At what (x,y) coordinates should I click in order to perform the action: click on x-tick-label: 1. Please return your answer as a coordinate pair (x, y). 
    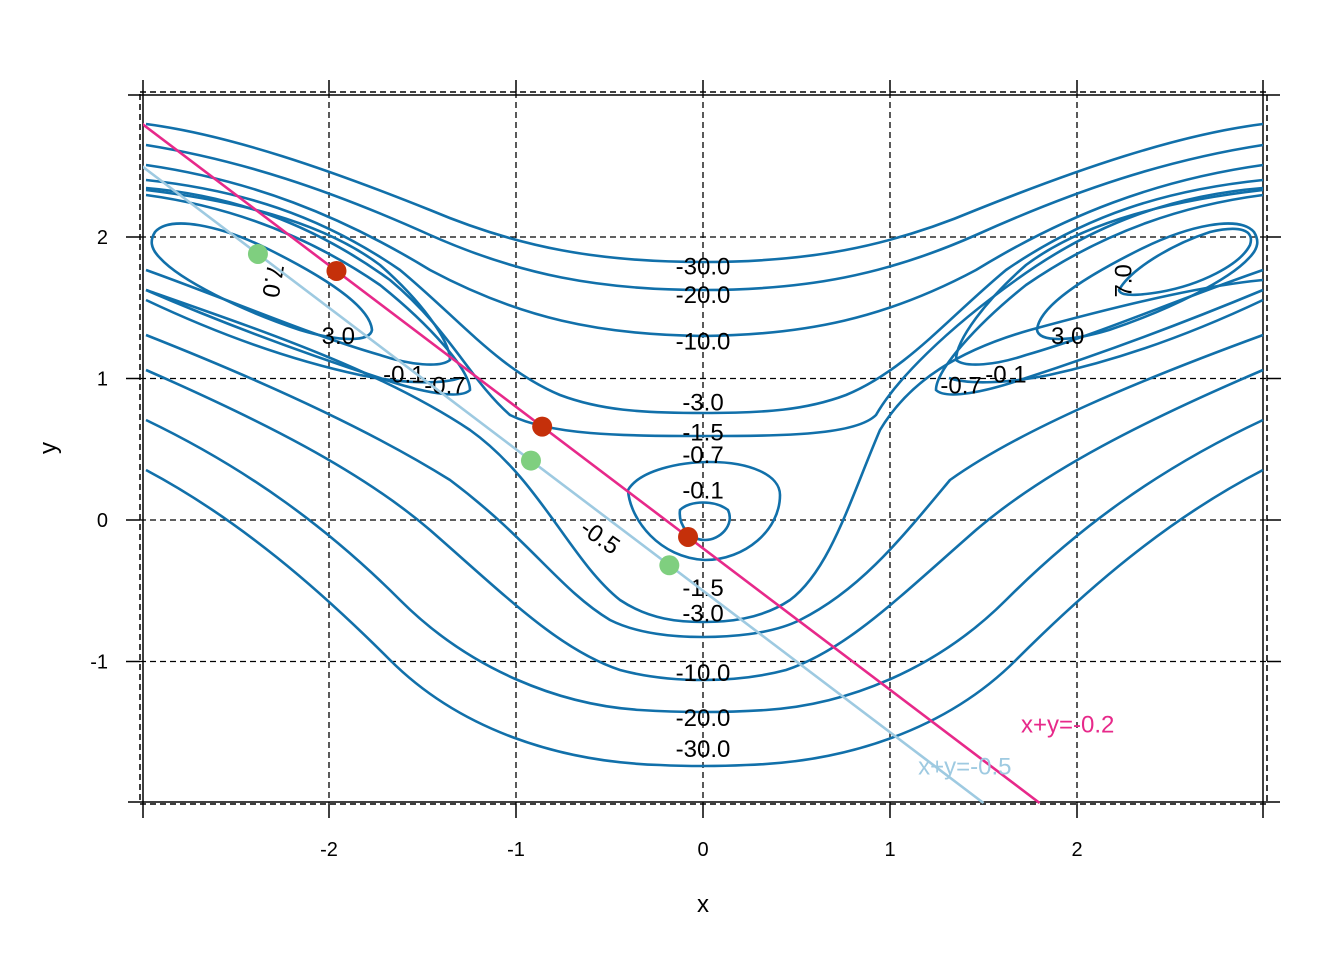
    Looking at the image, I should click on (889, 850).